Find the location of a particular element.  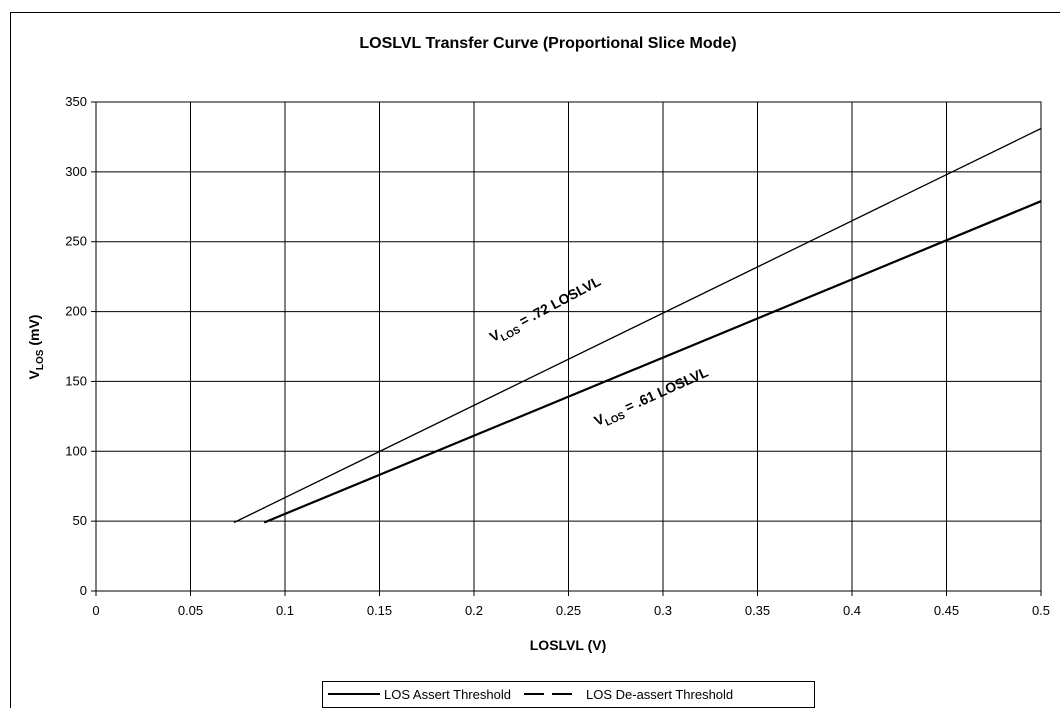

y-tick-label: 300 is located at coordinates (76, 171).